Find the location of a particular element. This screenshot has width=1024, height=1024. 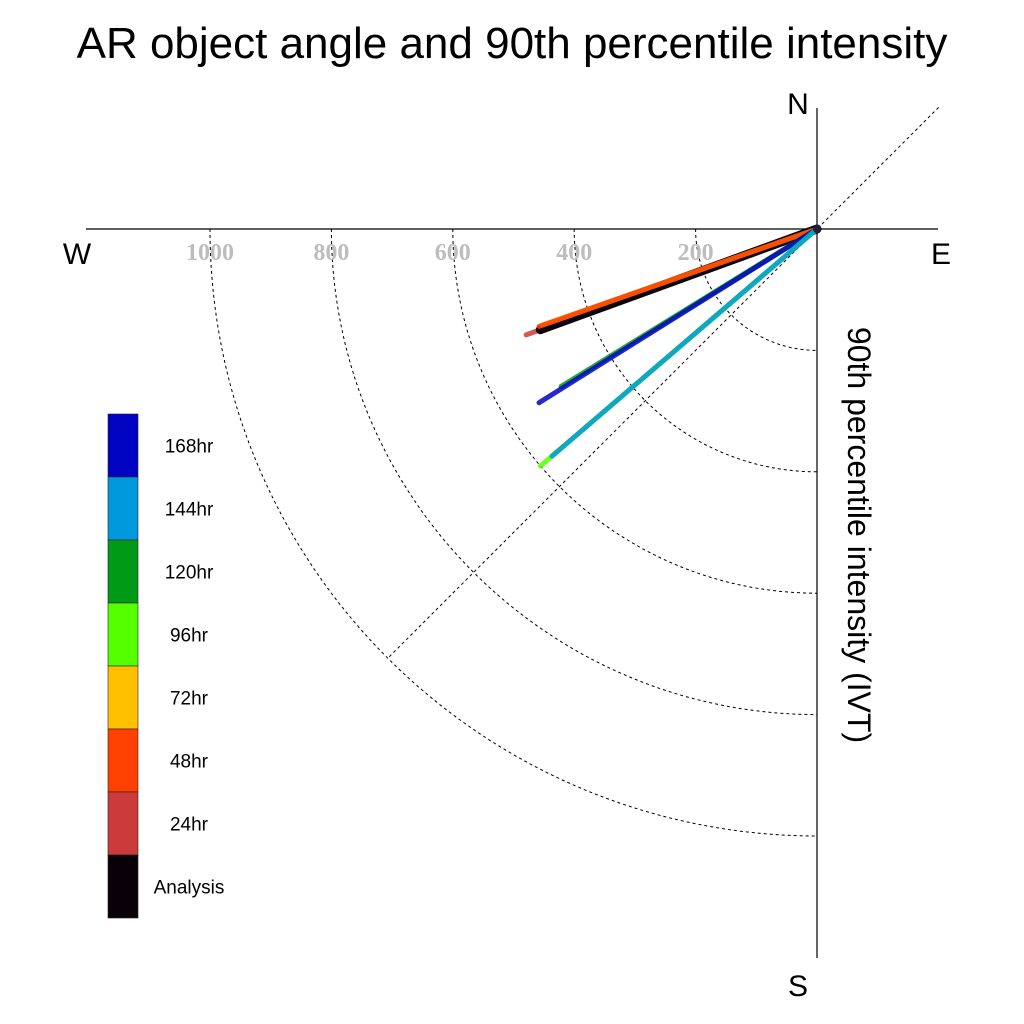

compass-north-label: N is located at coordinates (798, 104).